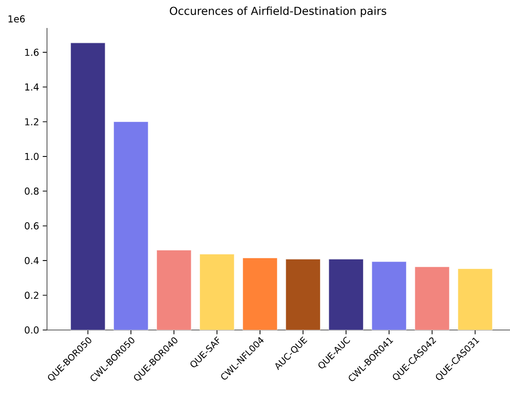  What do you see at coordinates (31, 122) in the screenshot?
I see `y-tick-label: 1.2` at bounding box center [31, 122].